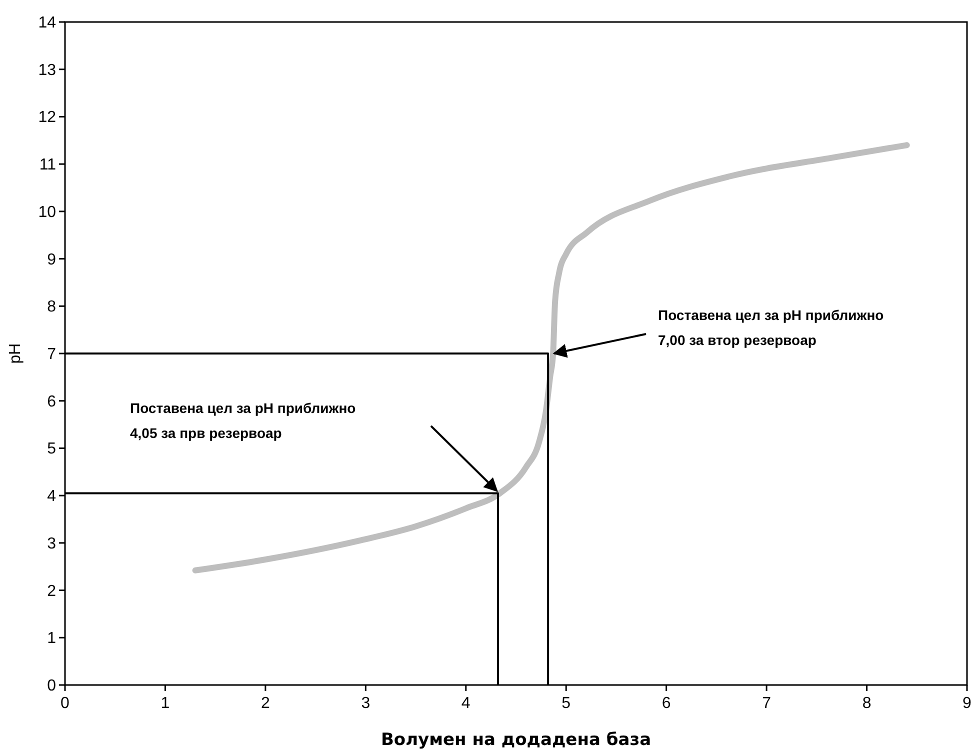 Image resolution: width=977 pixels, height=751 pixels. What do you see at coordinates (51, 497) in the screenshot?
I see `y-tick-label: 4` at bounding box center [51, 497].